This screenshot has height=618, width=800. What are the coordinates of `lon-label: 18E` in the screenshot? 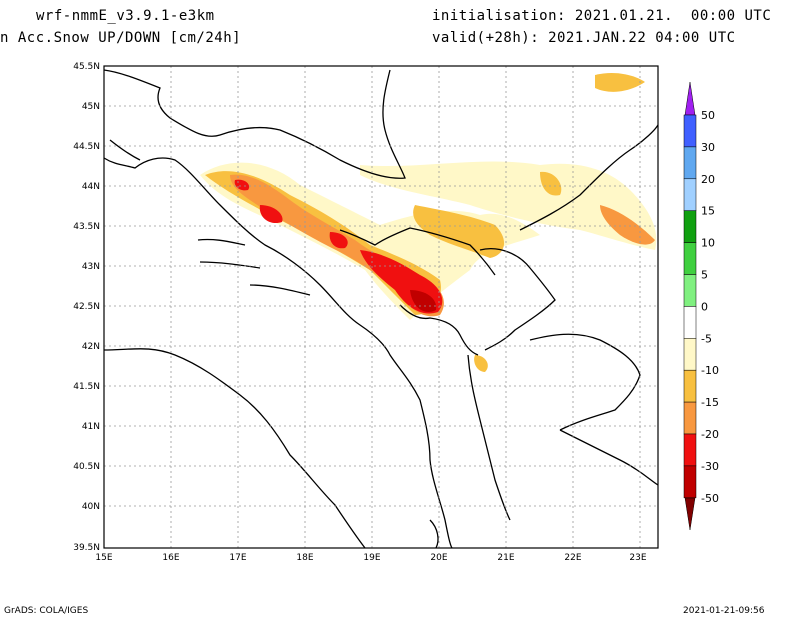 It's located at (304, 558).